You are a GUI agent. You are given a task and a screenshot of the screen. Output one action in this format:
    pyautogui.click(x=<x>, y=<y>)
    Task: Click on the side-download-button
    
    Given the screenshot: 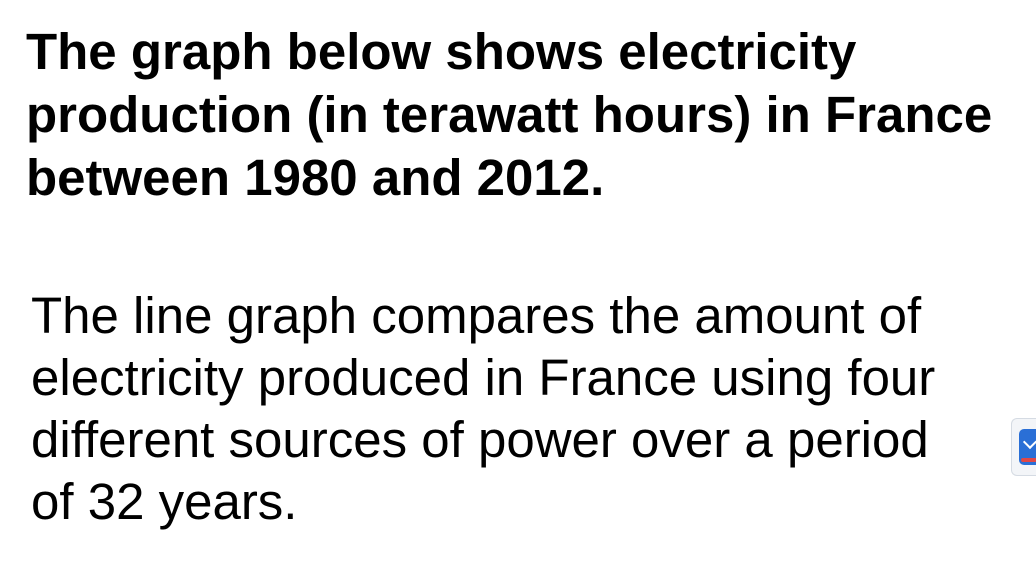 What is the action you would take?
    pyautogui.click(x=1023, y=447)
    